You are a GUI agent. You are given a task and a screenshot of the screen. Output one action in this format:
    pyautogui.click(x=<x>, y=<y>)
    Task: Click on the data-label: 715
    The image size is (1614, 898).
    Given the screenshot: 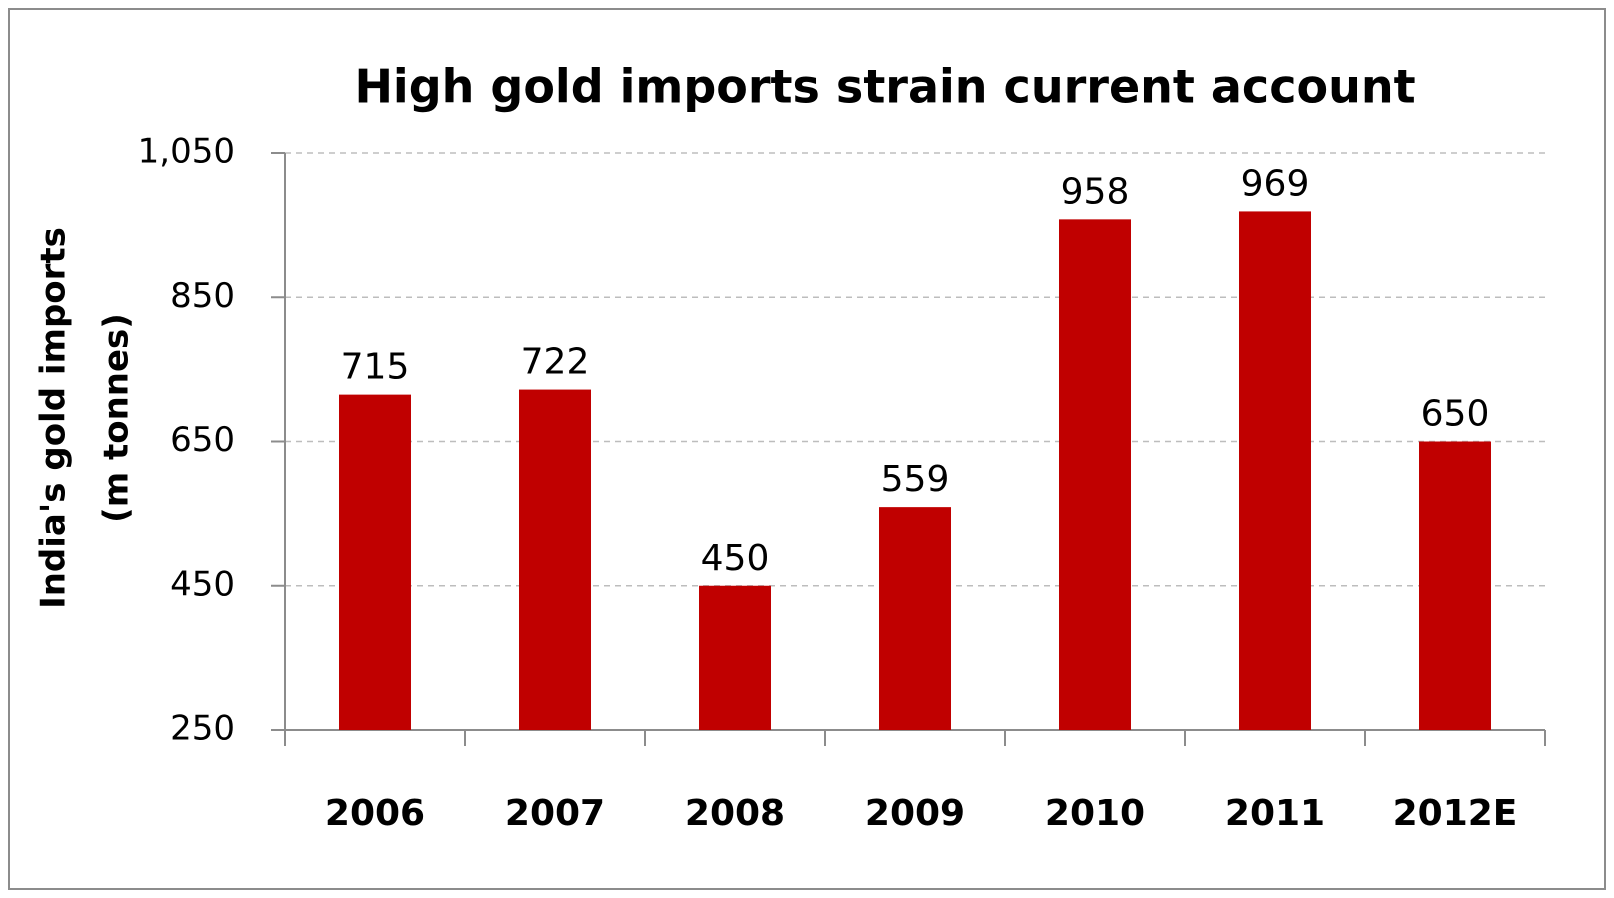 What is the action you would take?
    pyautogui.click(x=375, y=367)
    